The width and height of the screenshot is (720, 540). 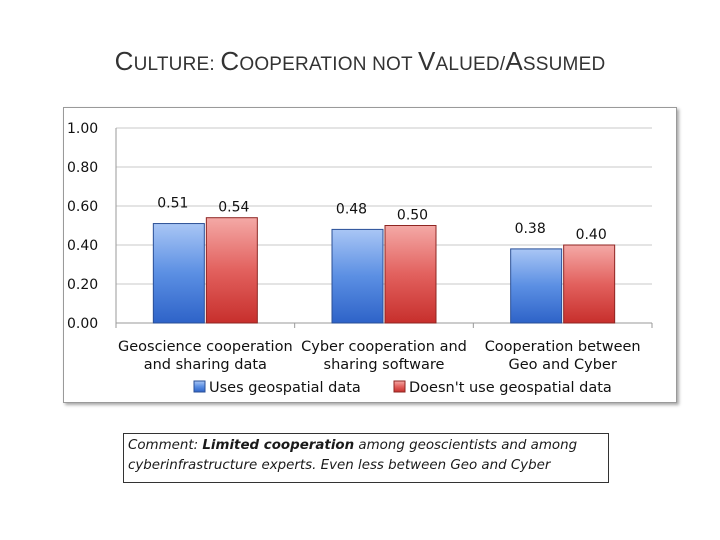 What do you see at coordinates (172, 204) in the screenshot?
I see `data-label: 0.51` at bounding box center [172, 204].